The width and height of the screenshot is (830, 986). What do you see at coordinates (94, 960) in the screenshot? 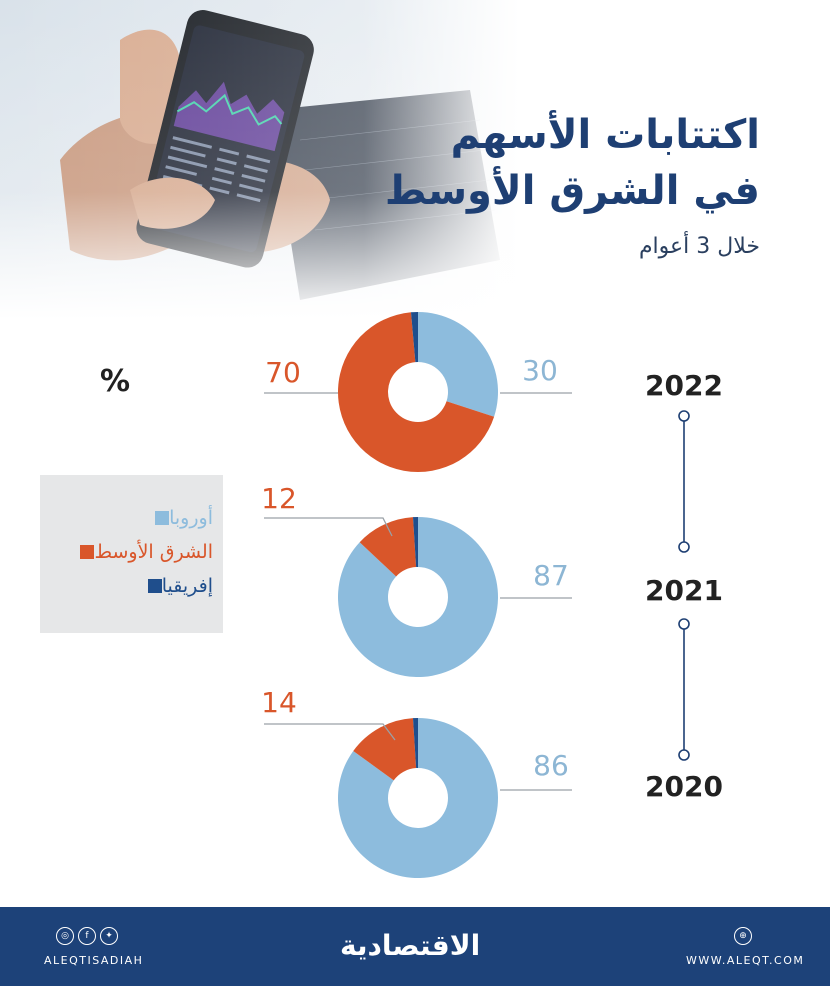
I see `social-handle: ALEQTISADIAH` at bounding box center [94, 960].